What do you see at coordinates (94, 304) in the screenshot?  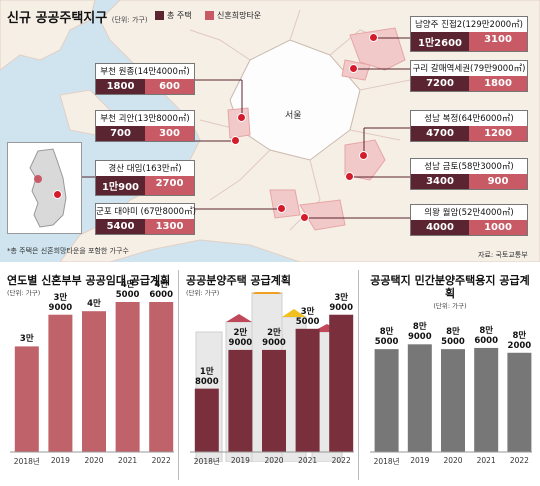 I see `bar-value-label: 4만` at bounding box center [94, 304].